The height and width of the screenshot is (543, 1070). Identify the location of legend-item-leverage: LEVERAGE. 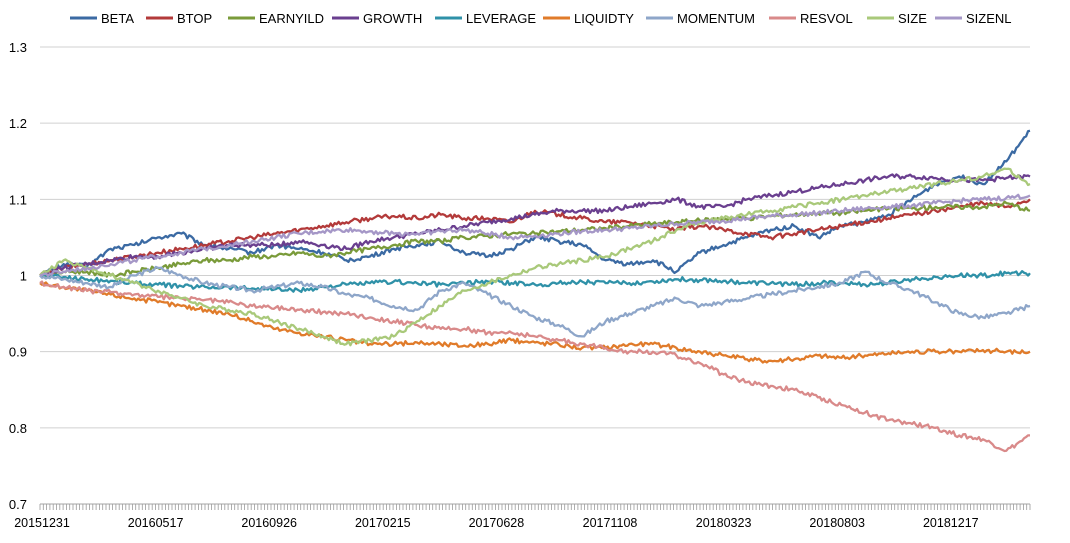
(485, 18).